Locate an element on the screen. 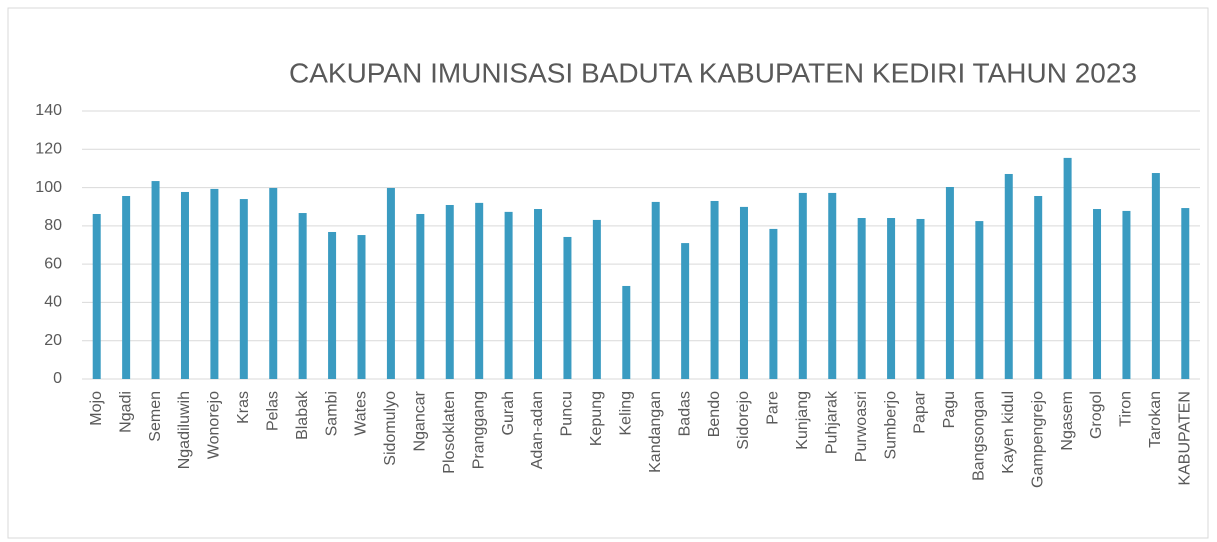 The image size is (1217, 542). y-tick-label: 80 is located at coordinates (53, 225).